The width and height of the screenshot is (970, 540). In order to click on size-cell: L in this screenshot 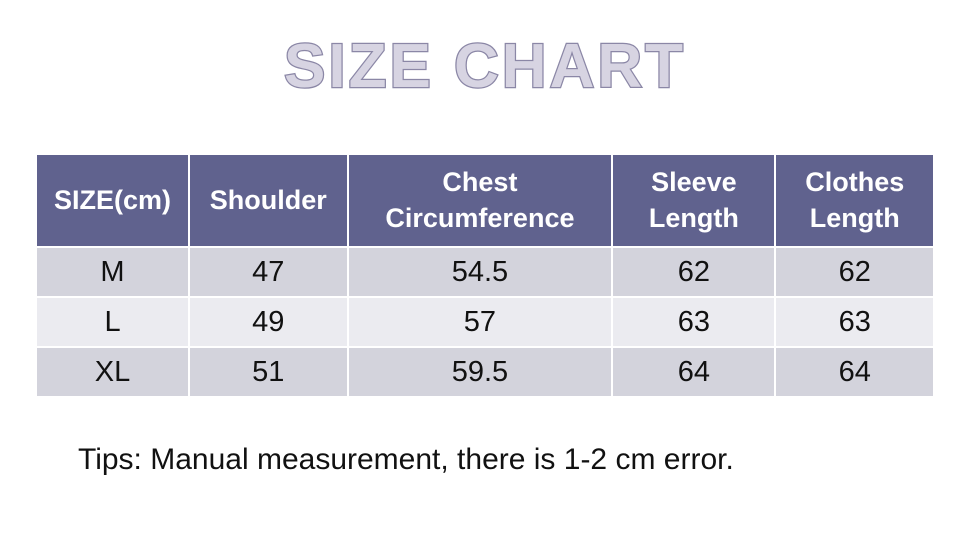, I will do `click(112, 322)`.